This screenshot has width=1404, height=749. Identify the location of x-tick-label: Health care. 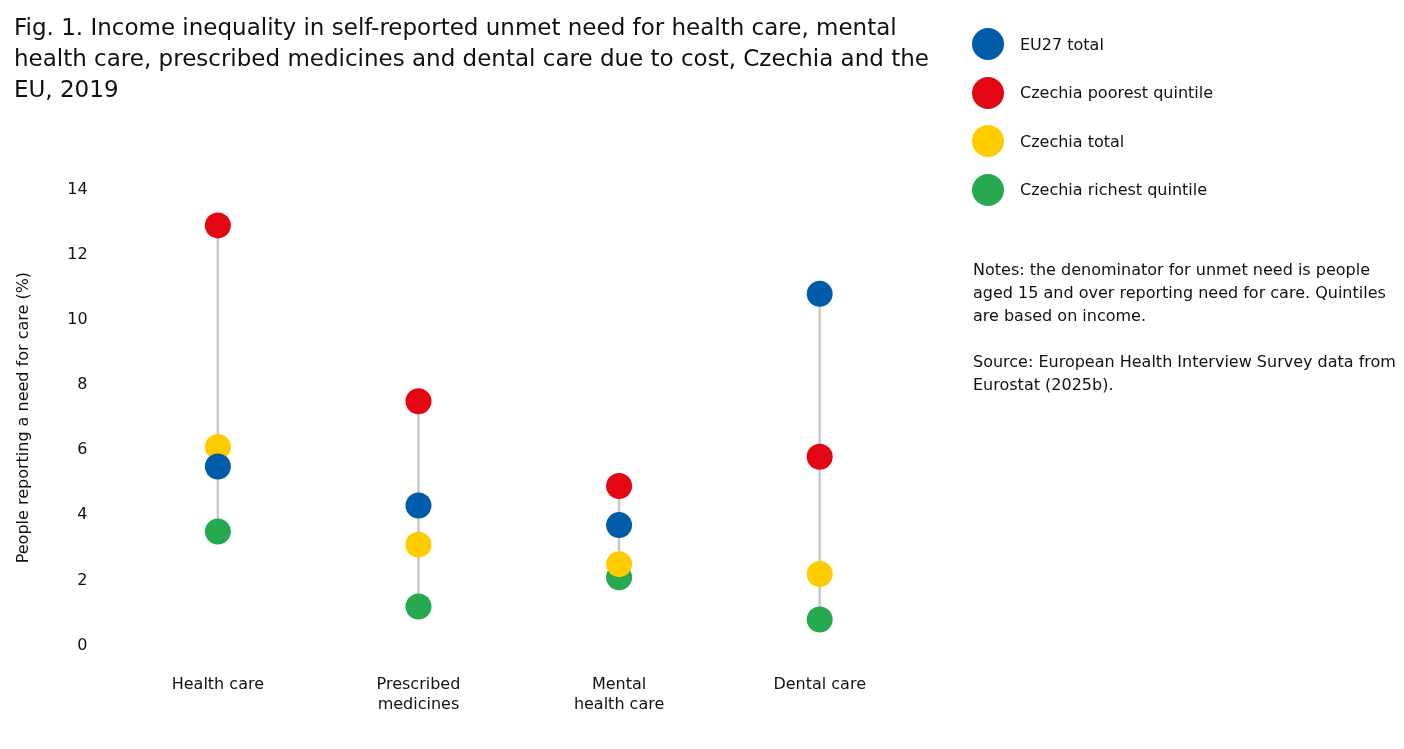
(218, 684).